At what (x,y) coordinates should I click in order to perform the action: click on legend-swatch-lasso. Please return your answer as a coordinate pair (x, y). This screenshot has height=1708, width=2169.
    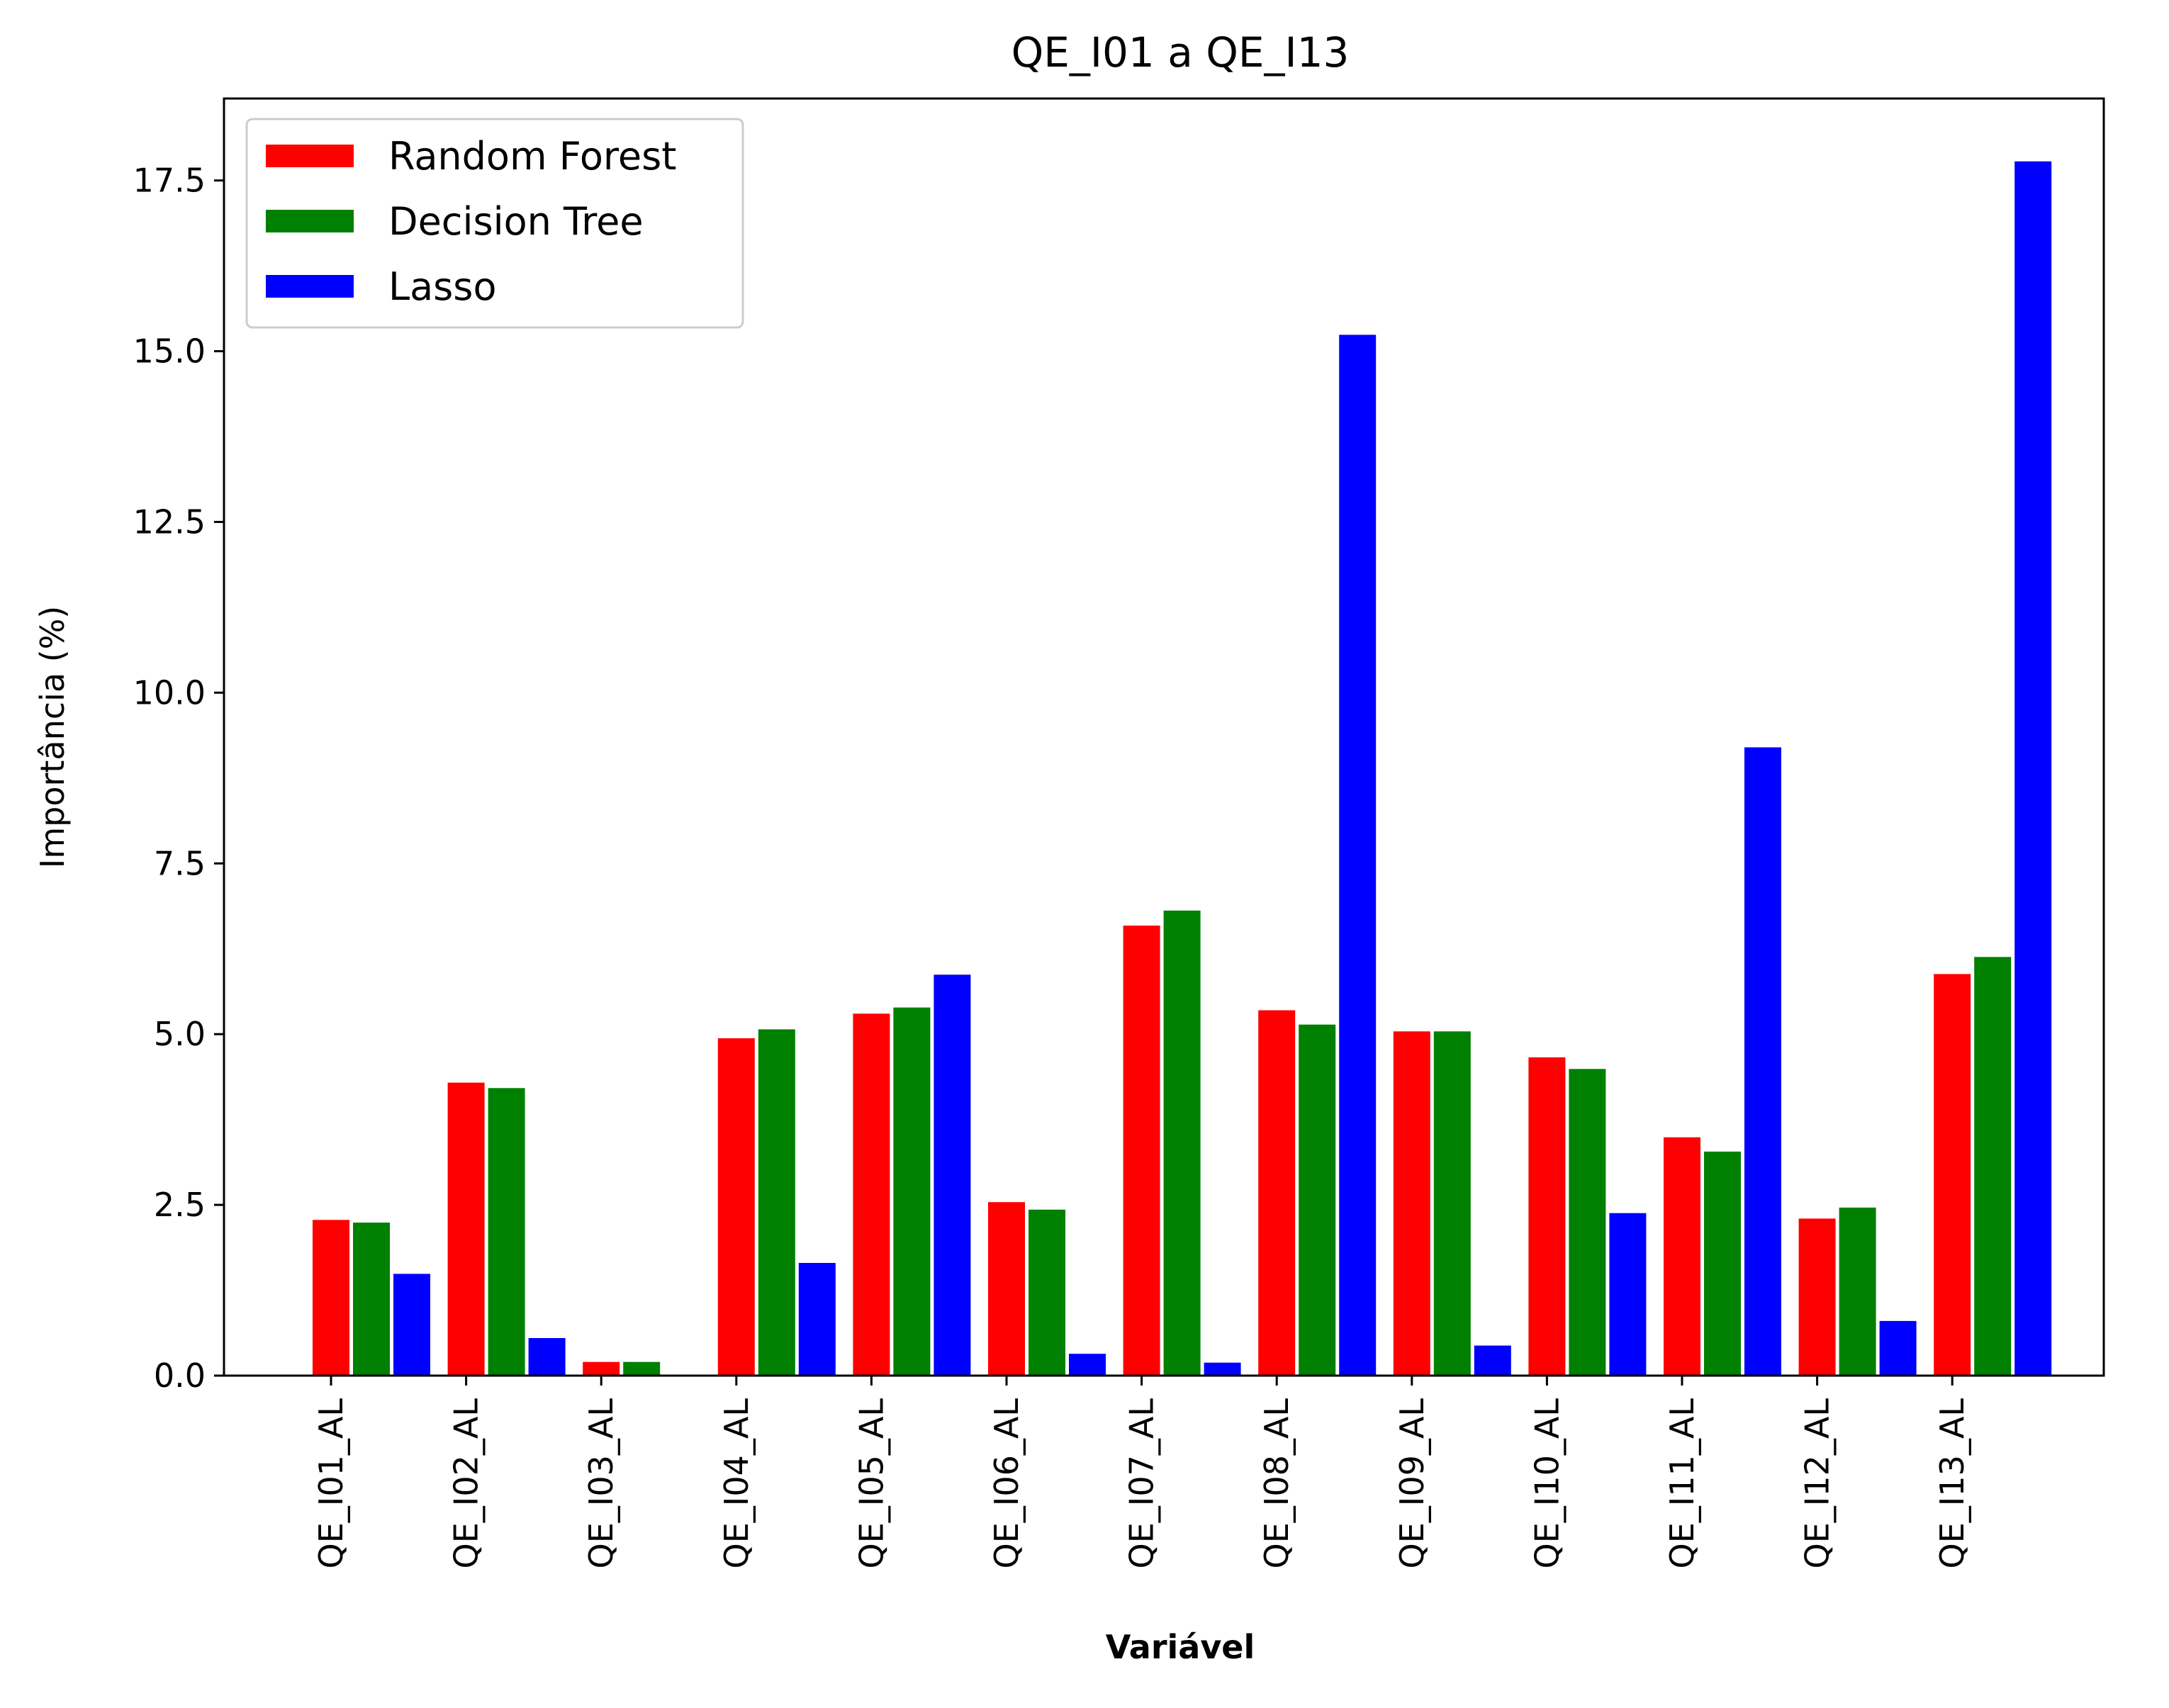
    Looking at the image, I should click on (310, 286).